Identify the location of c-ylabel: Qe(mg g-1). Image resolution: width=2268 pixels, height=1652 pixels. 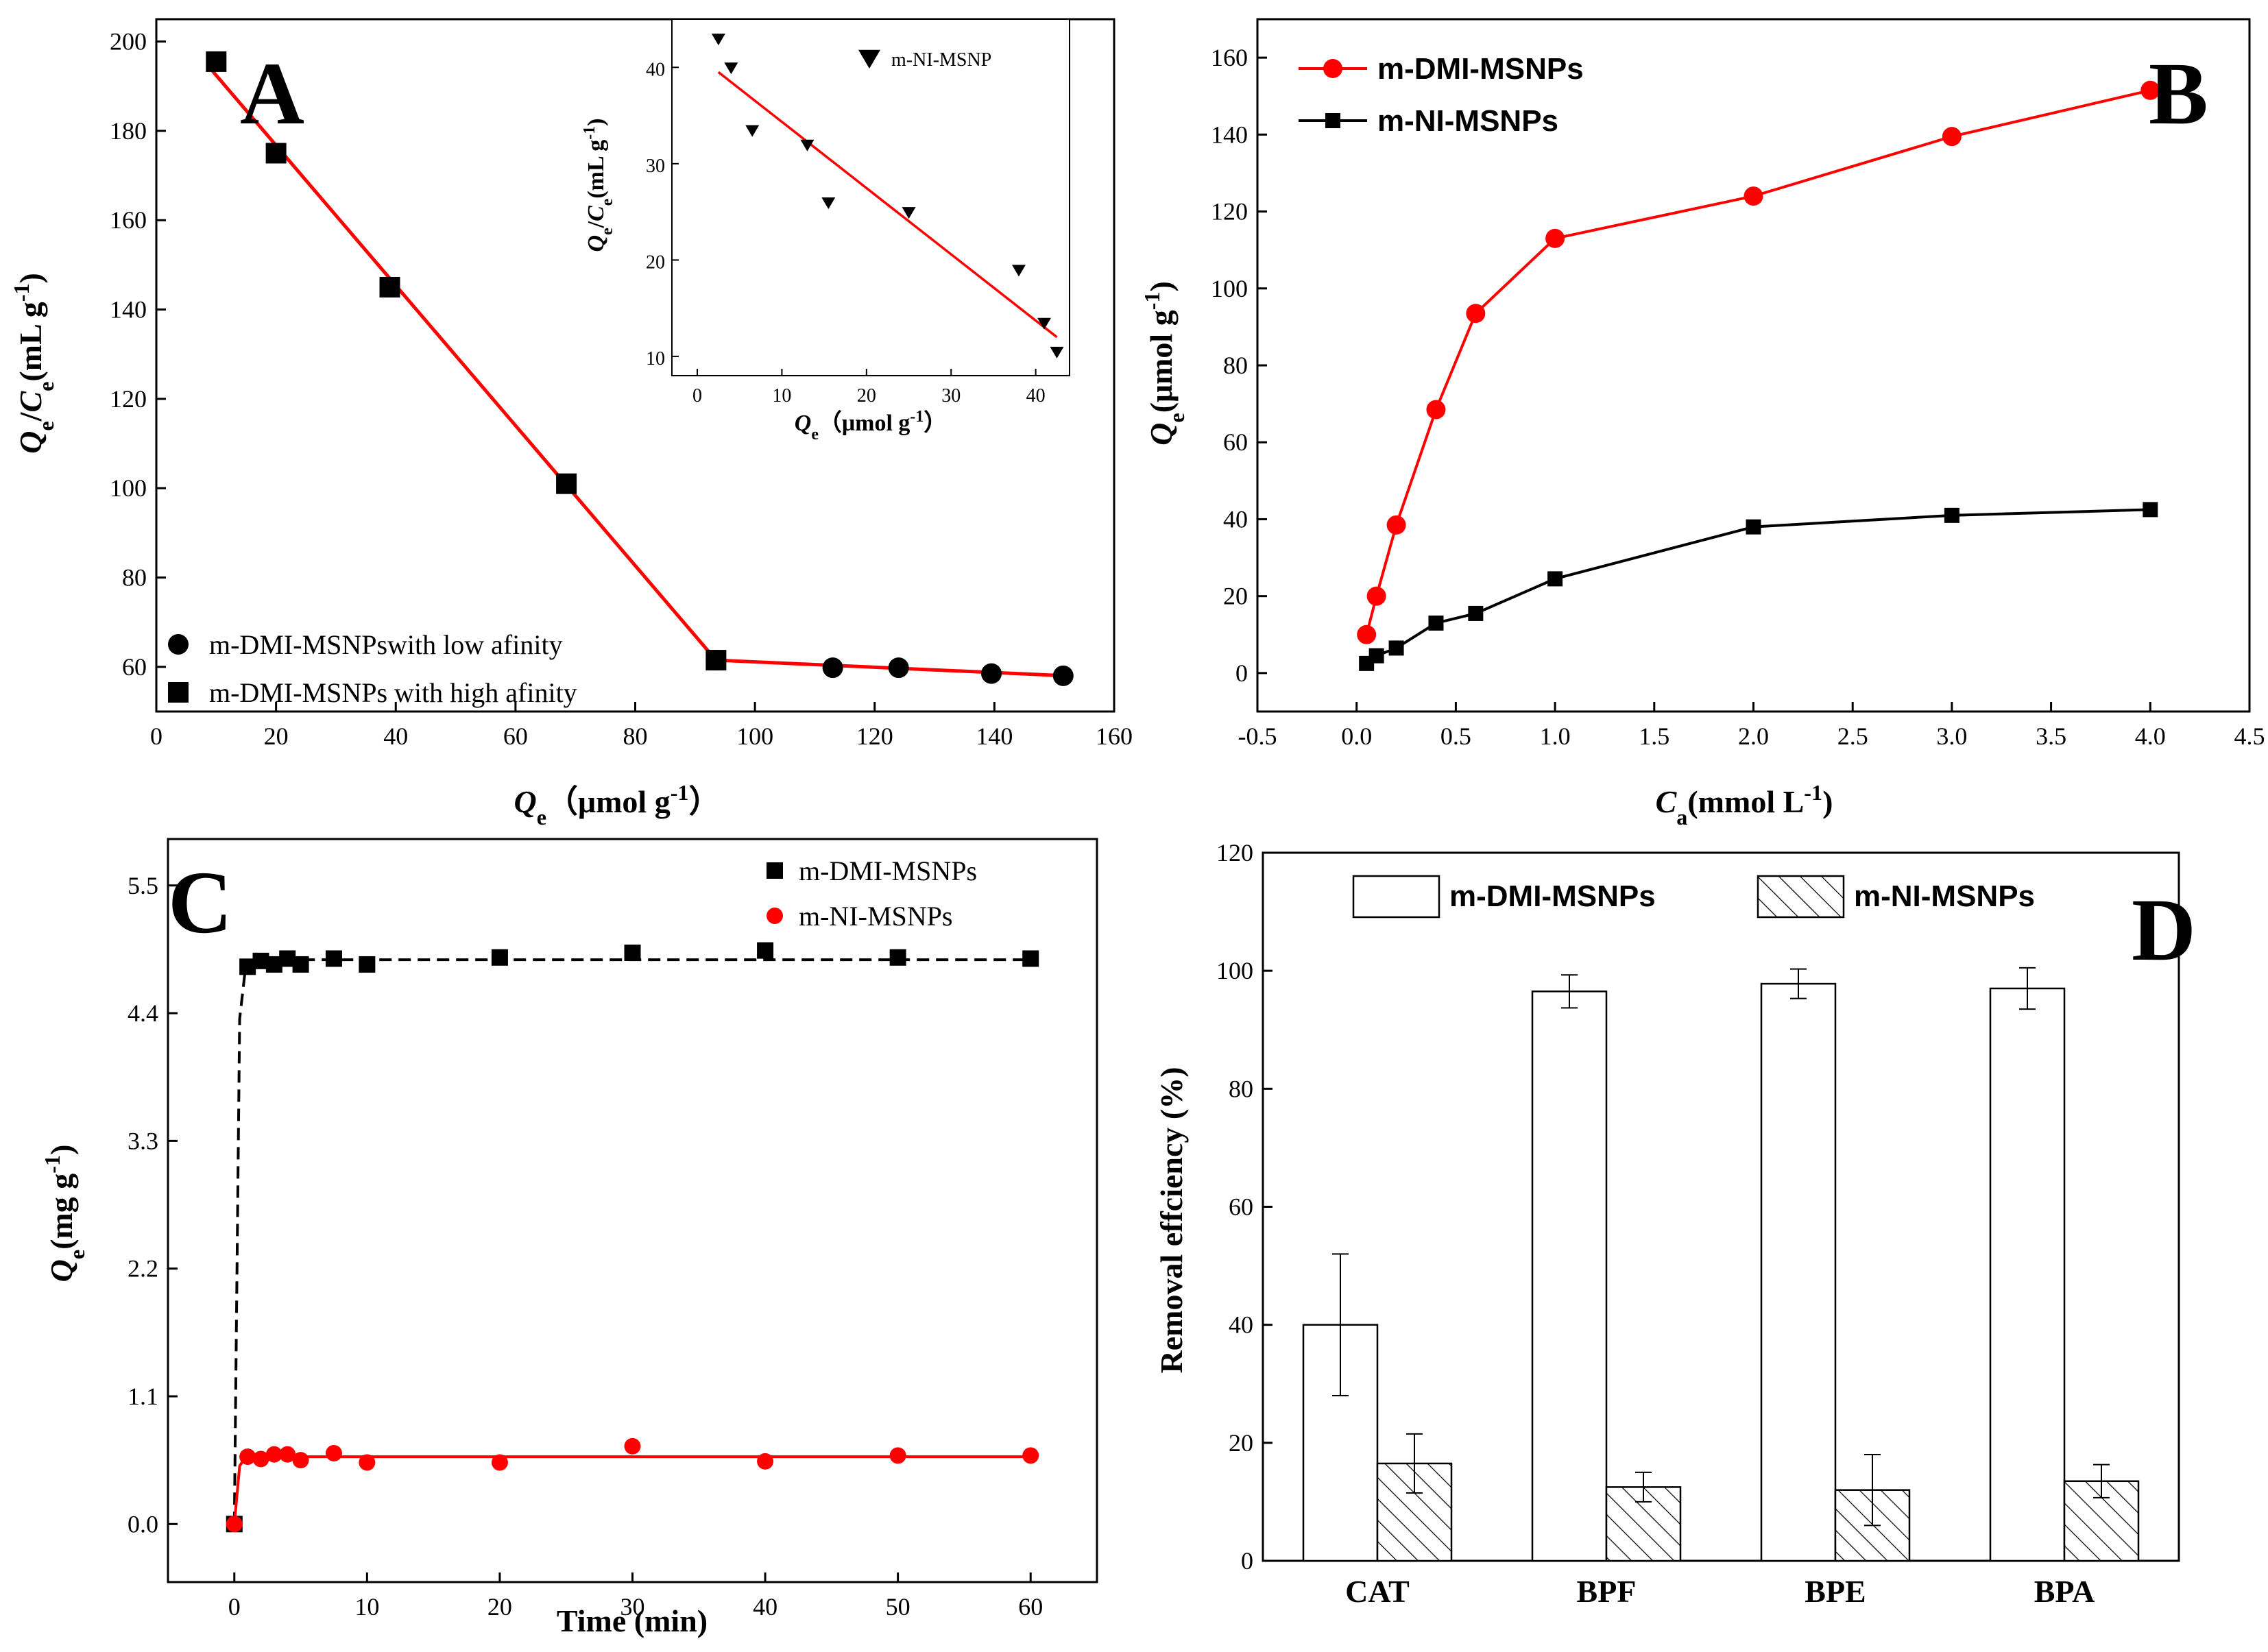
(64, 1214).